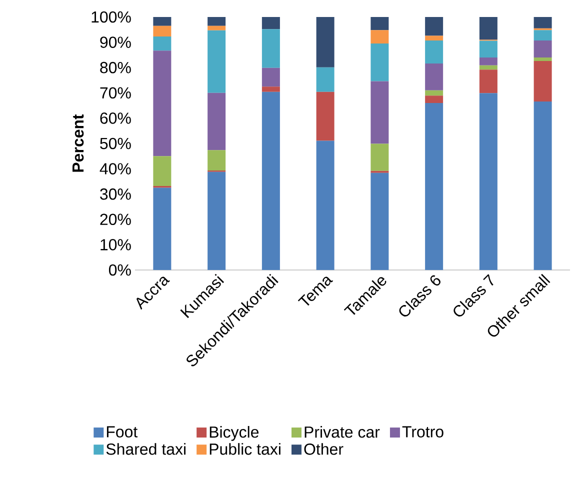  I want to click on y-tick-label: 90%, so click(115, 42).